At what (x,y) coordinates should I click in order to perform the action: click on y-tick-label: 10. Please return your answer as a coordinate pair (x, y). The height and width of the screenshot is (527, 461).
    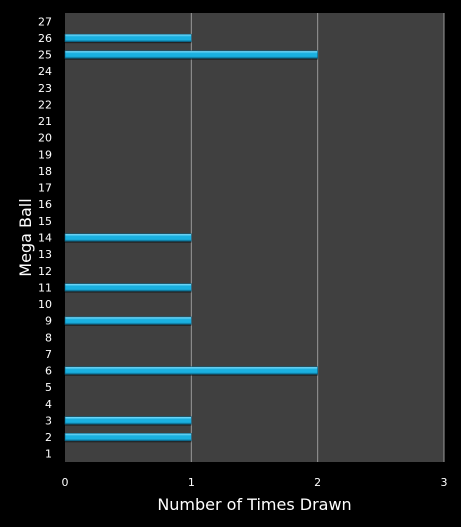
    Looking at the image, I should click on (45, 304).